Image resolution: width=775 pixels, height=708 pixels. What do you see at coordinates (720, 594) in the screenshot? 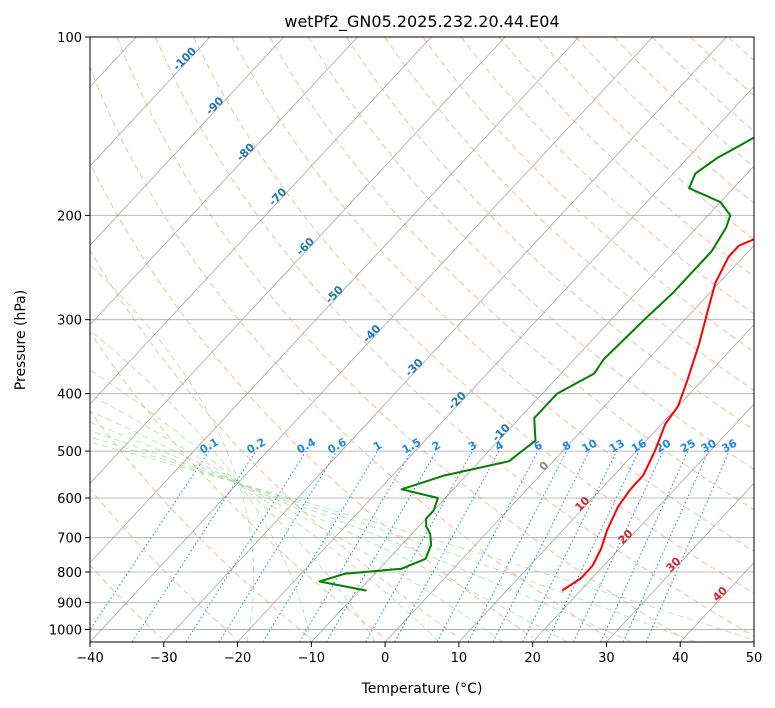
I see `isotherm-label: 40` at bounding box center [720, 594].